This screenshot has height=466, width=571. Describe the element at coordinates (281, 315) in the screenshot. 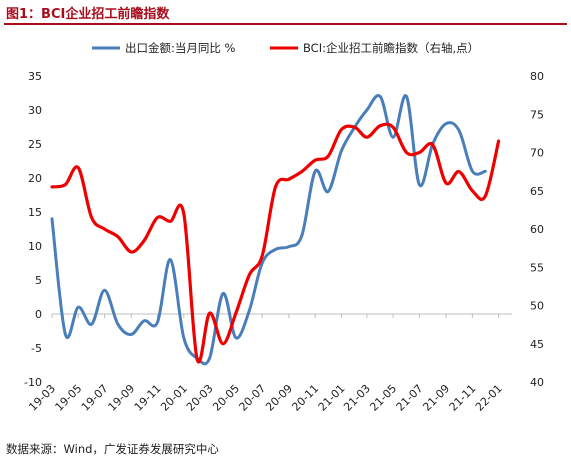

I see `axes` at that location.